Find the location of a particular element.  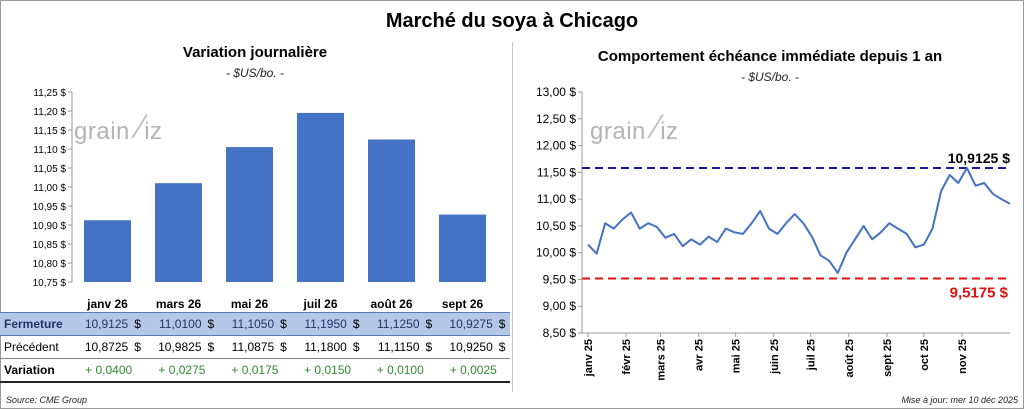

bar-y-tick-label: 11,10 $ is located at coordinates (49, 150).